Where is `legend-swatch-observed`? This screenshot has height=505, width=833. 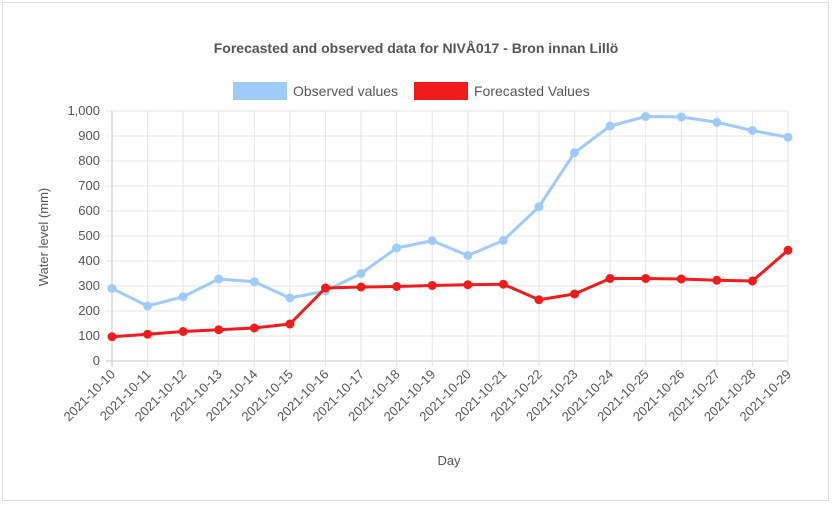 legend-swatch-observed is located at coordinates (260, 91).